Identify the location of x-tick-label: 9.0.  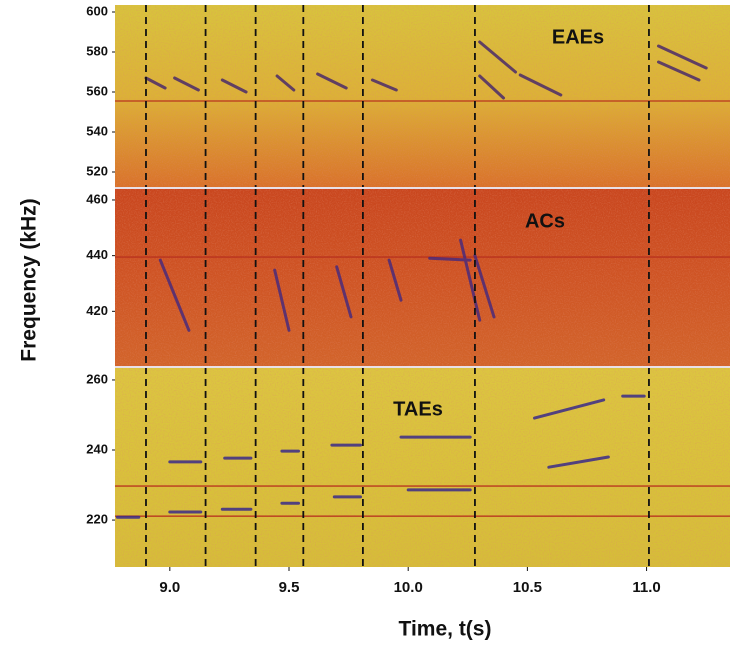
(169, 587).